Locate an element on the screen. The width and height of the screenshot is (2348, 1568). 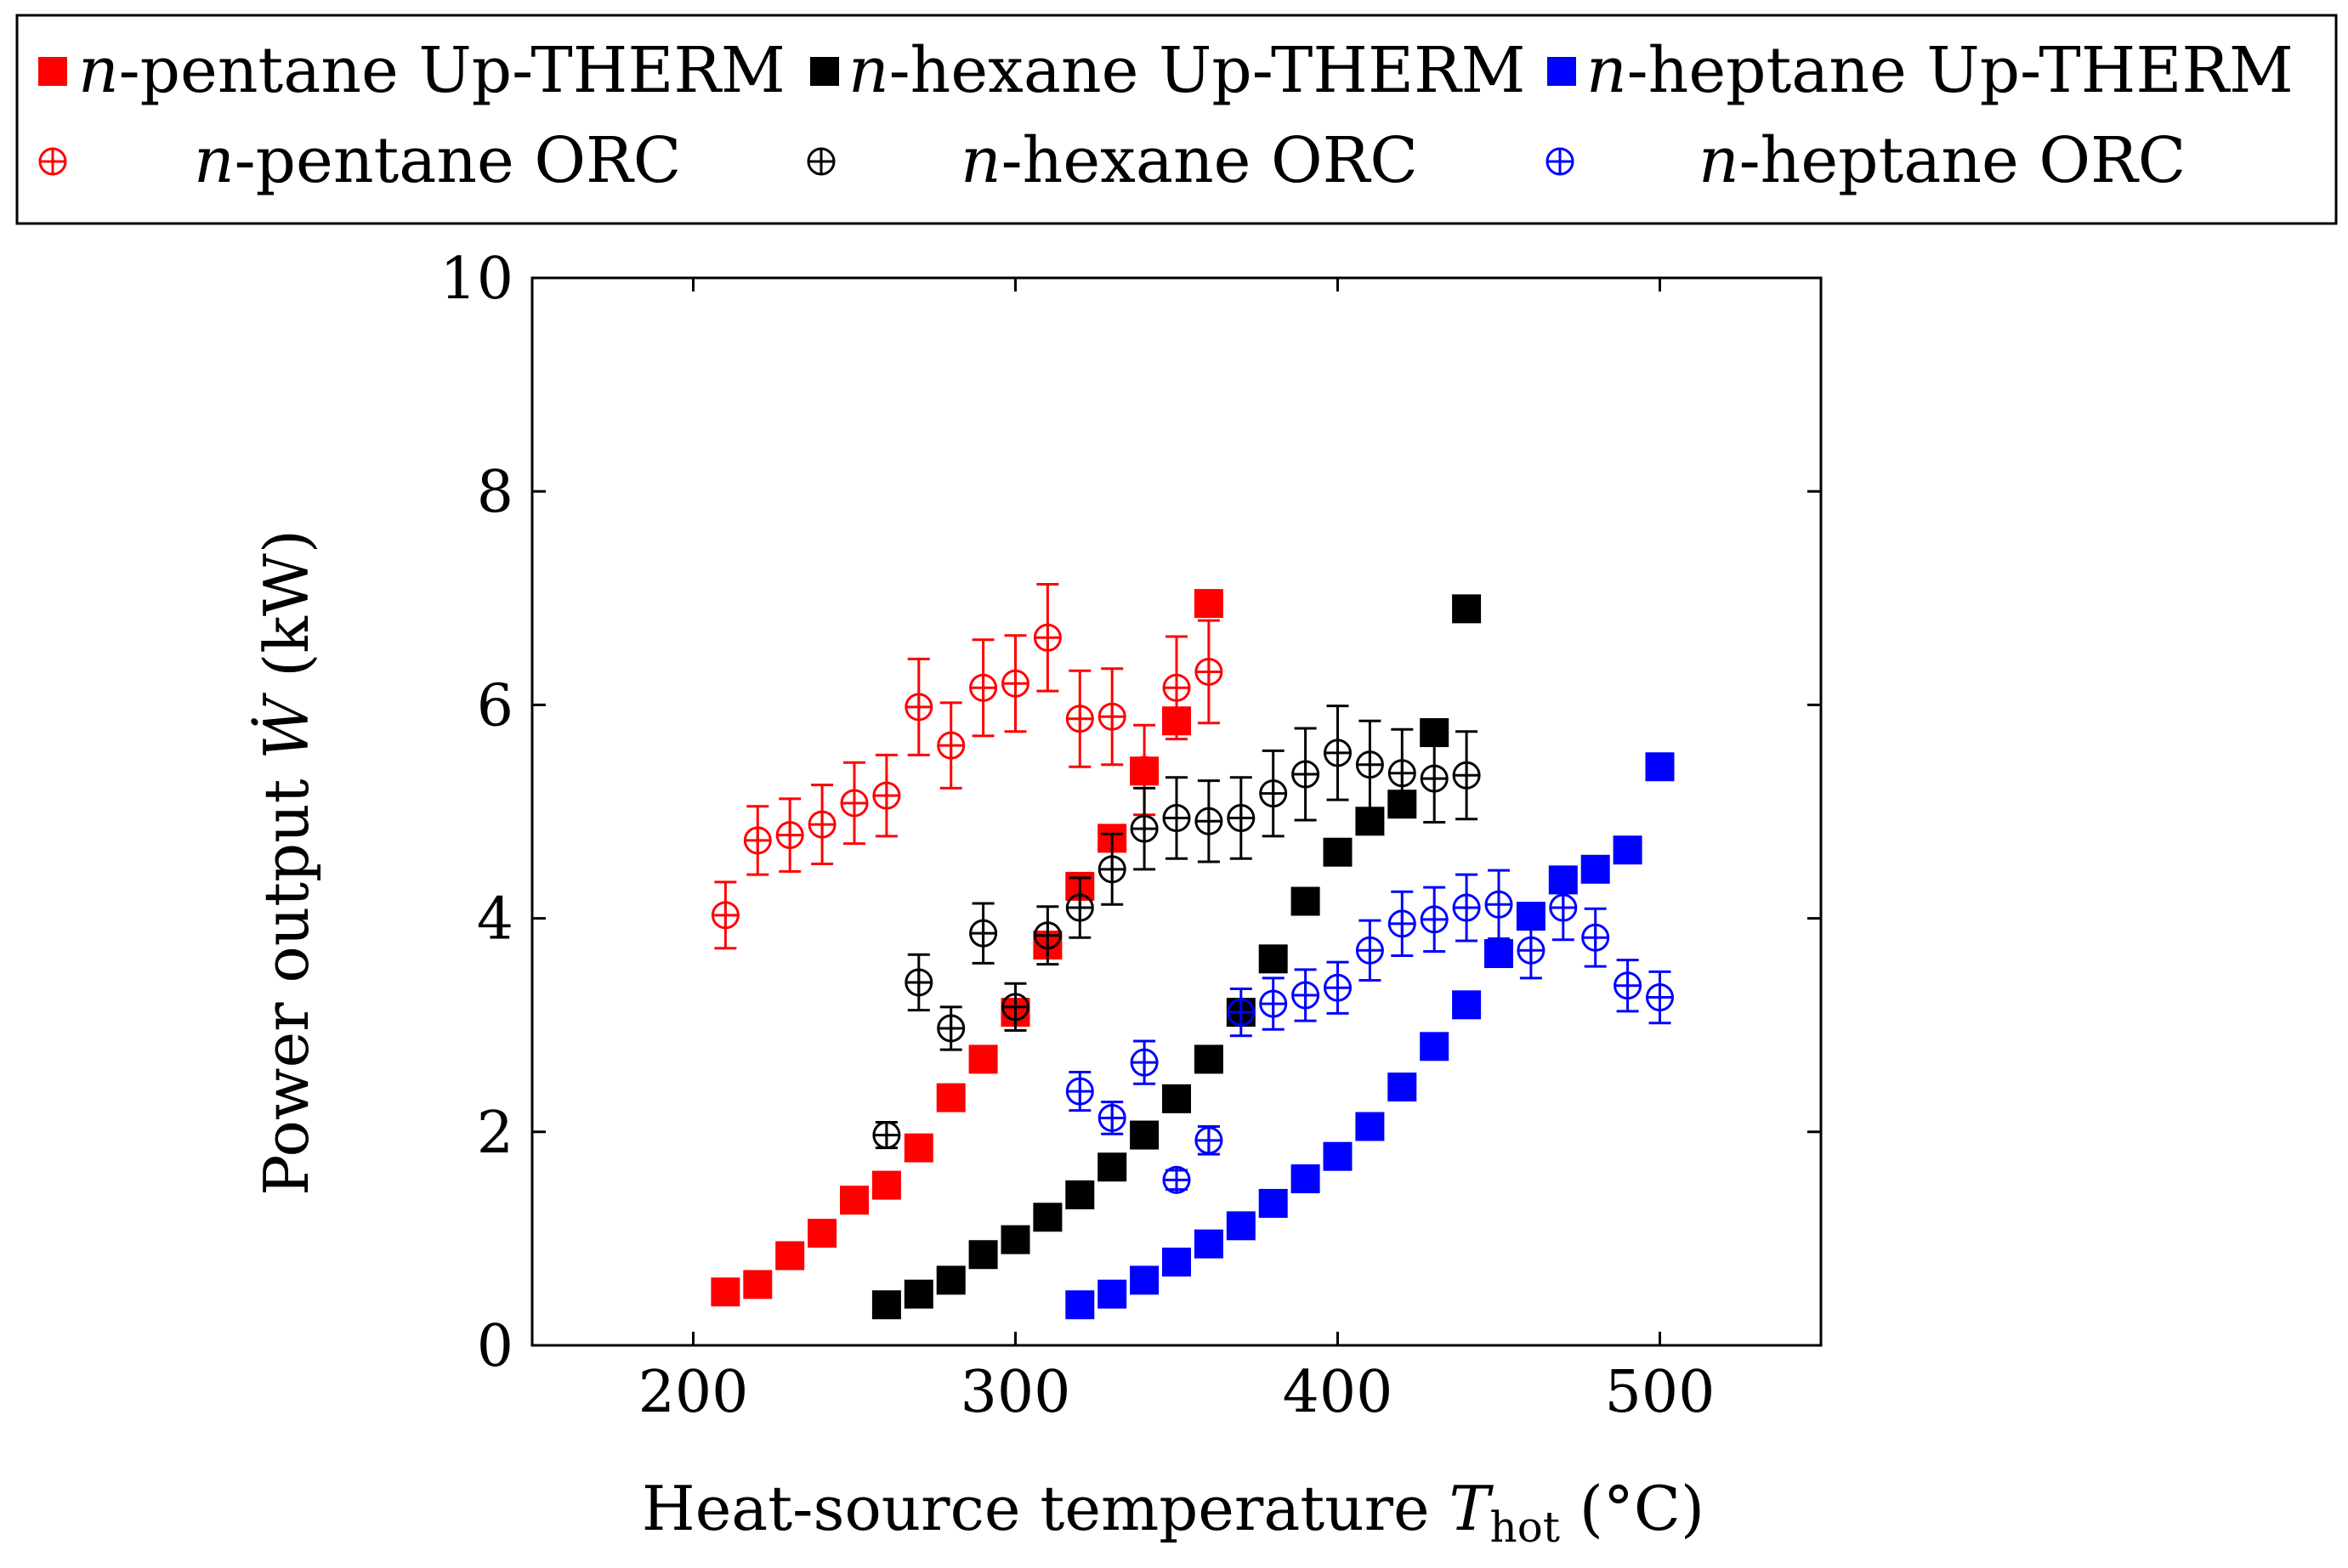
x-tick-label: 200 is located at coordinates (693, 1392).